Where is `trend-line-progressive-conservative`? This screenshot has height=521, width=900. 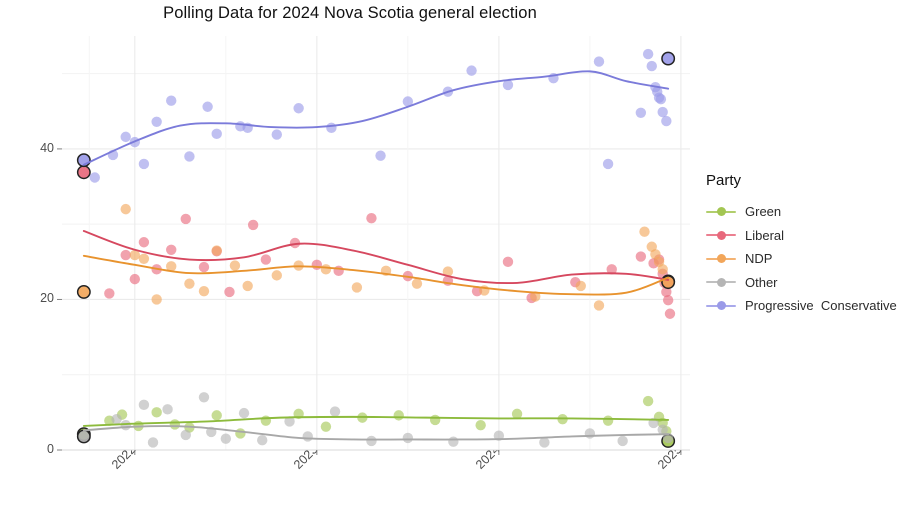
trend-line-progressive-conservative is located at coordinates (376, 118).